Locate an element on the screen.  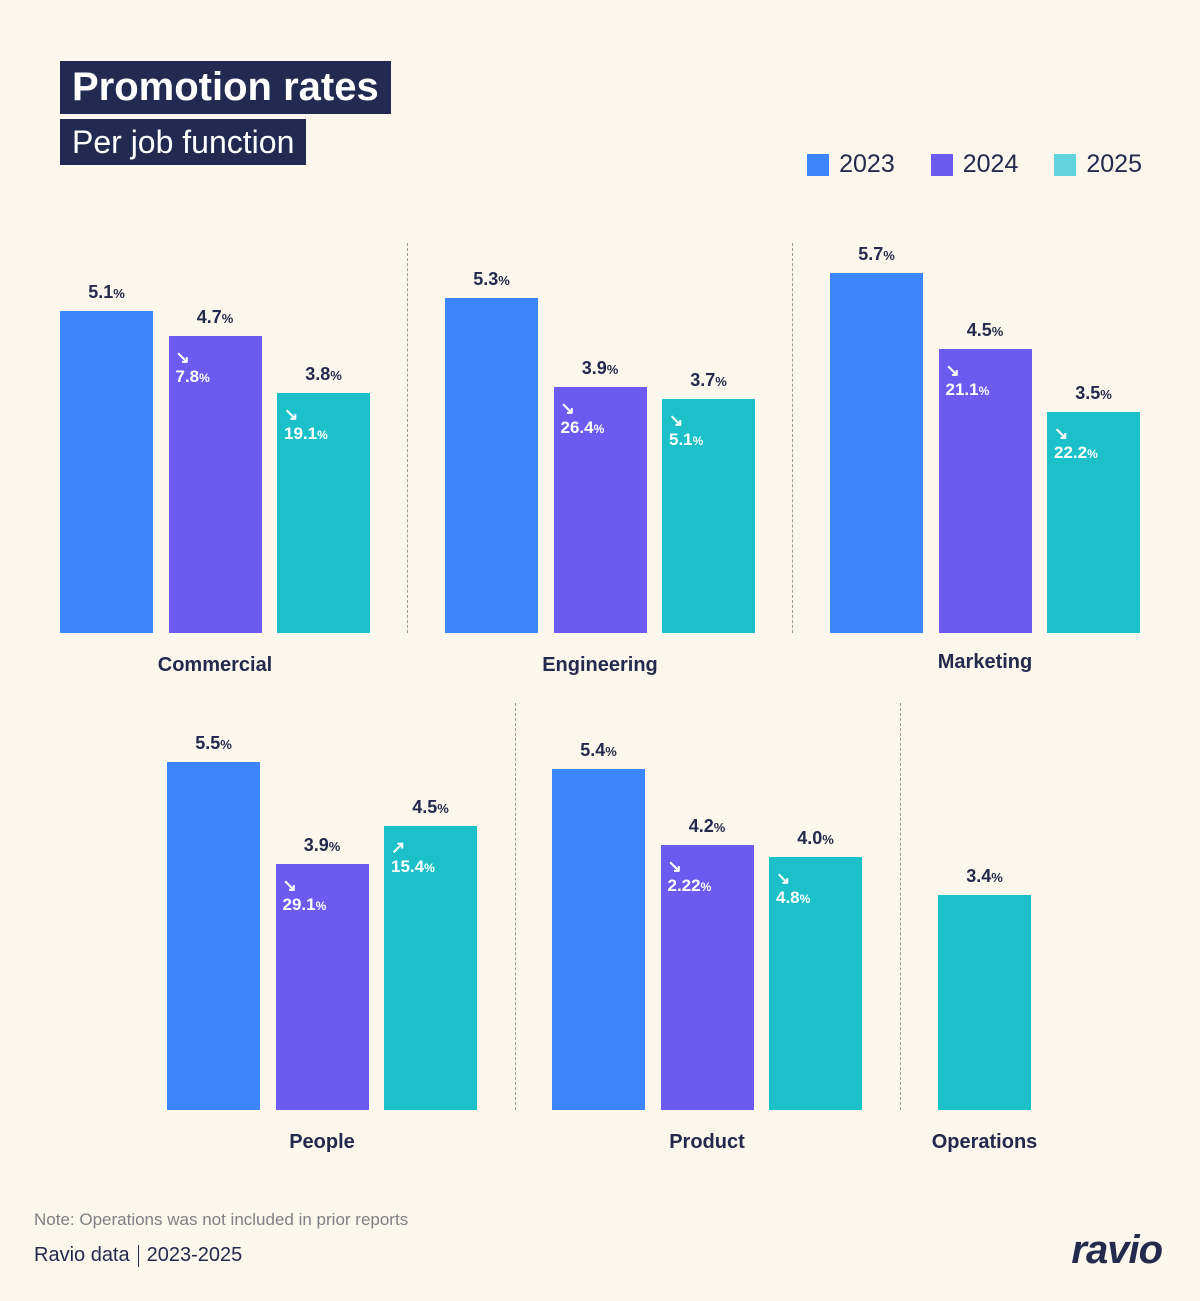
change-label: ↘ 29.1% is located at coordinates (304, 894).